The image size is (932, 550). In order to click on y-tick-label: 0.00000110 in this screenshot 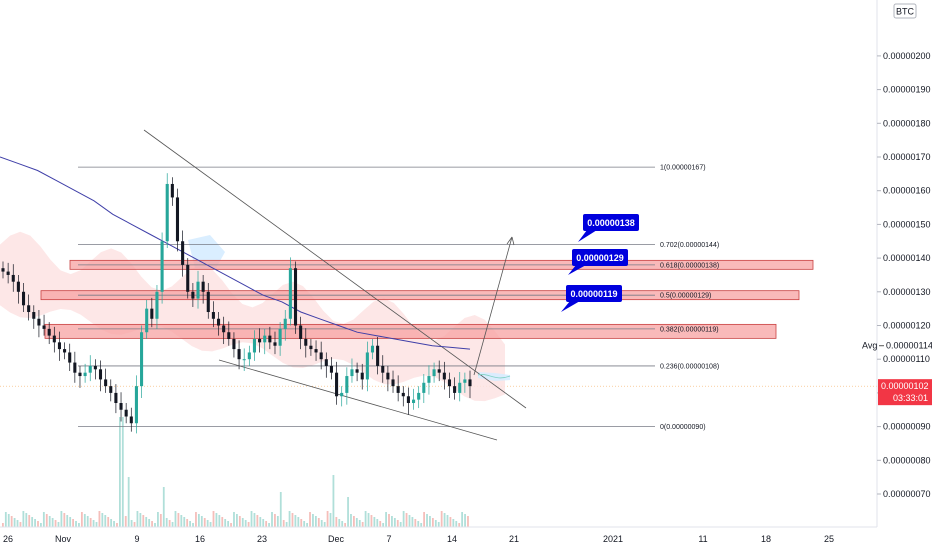, I will do `click(906, 359)`.